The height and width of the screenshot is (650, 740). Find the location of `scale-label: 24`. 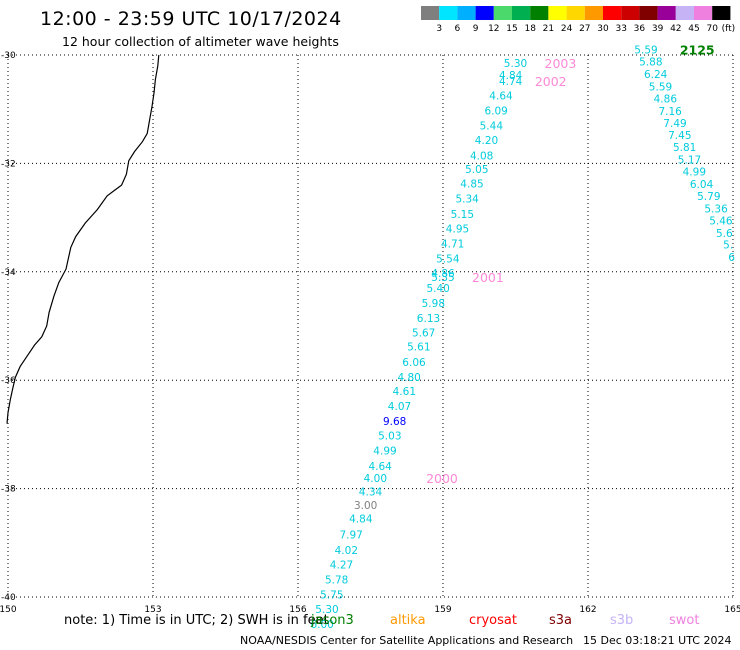

scale-label: 24 is located at coordinates (567, 29).